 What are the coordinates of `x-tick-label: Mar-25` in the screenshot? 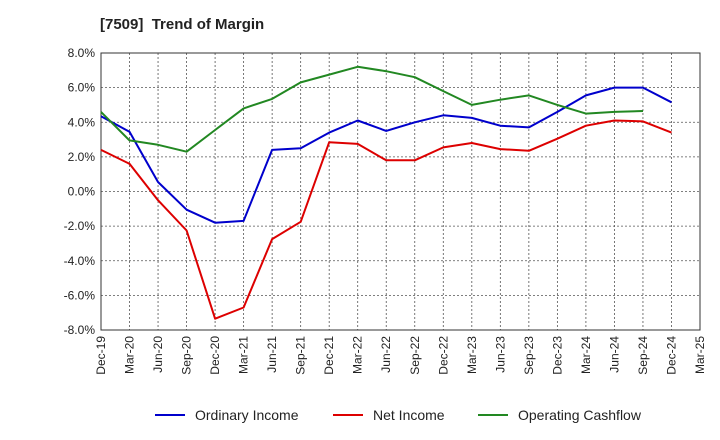 It's located at (700, 355).